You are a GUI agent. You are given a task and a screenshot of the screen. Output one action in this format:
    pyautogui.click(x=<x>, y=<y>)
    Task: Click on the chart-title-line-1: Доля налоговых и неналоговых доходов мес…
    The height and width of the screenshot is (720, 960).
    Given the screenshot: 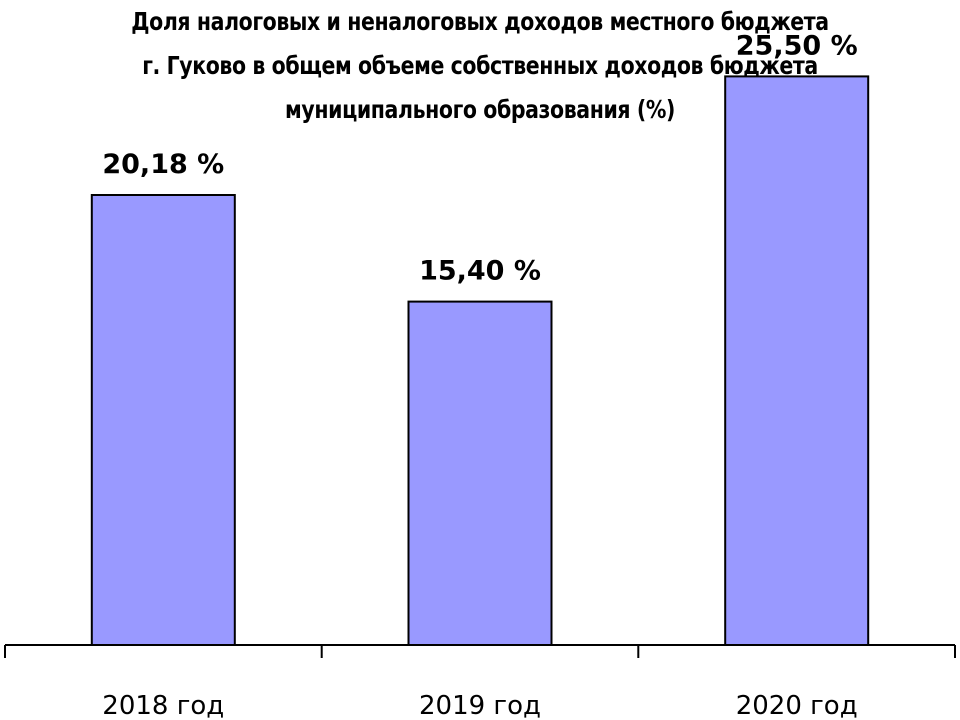 What is the action you would take?
    pyautogui.click(x=480, y=21)
    